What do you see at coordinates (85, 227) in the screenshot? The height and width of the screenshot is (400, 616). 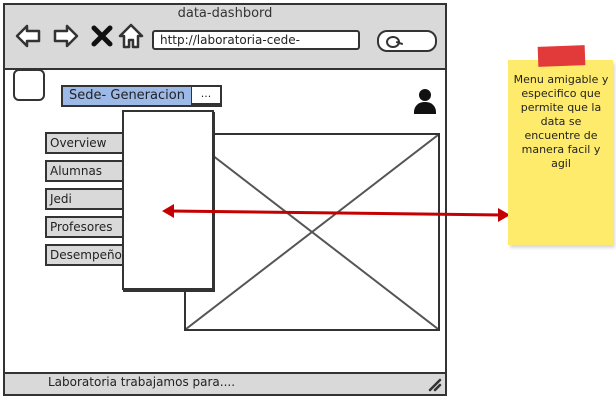 I see `sidebar-item-profesores: Profesores` at bounding box center [85, 227].